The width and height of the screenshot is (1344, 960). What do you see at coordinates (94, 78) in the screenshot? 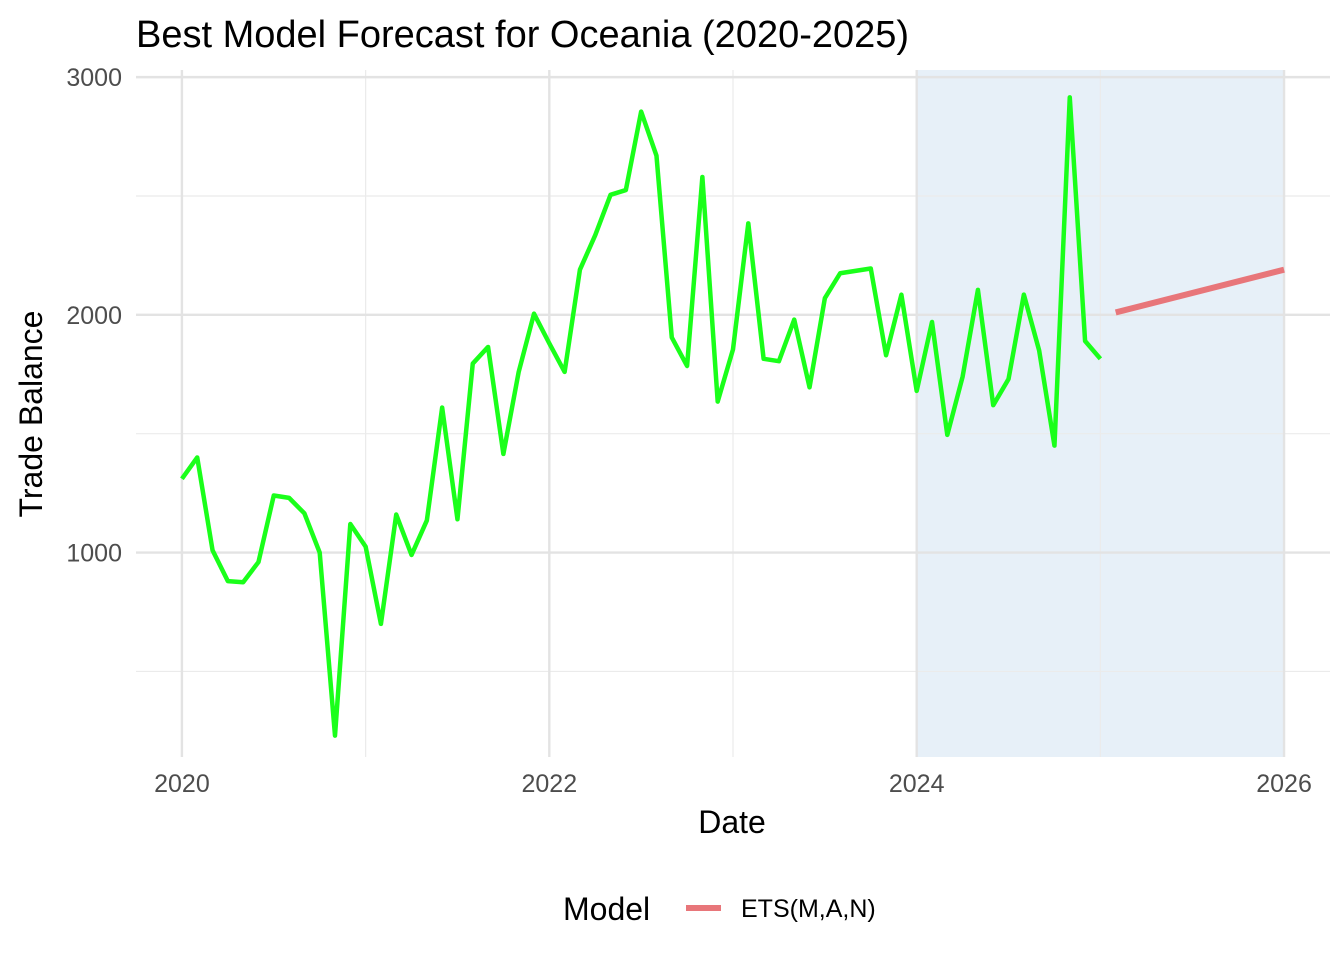
I see `y-tick-label: 3000` at bounding box center [94, 78].